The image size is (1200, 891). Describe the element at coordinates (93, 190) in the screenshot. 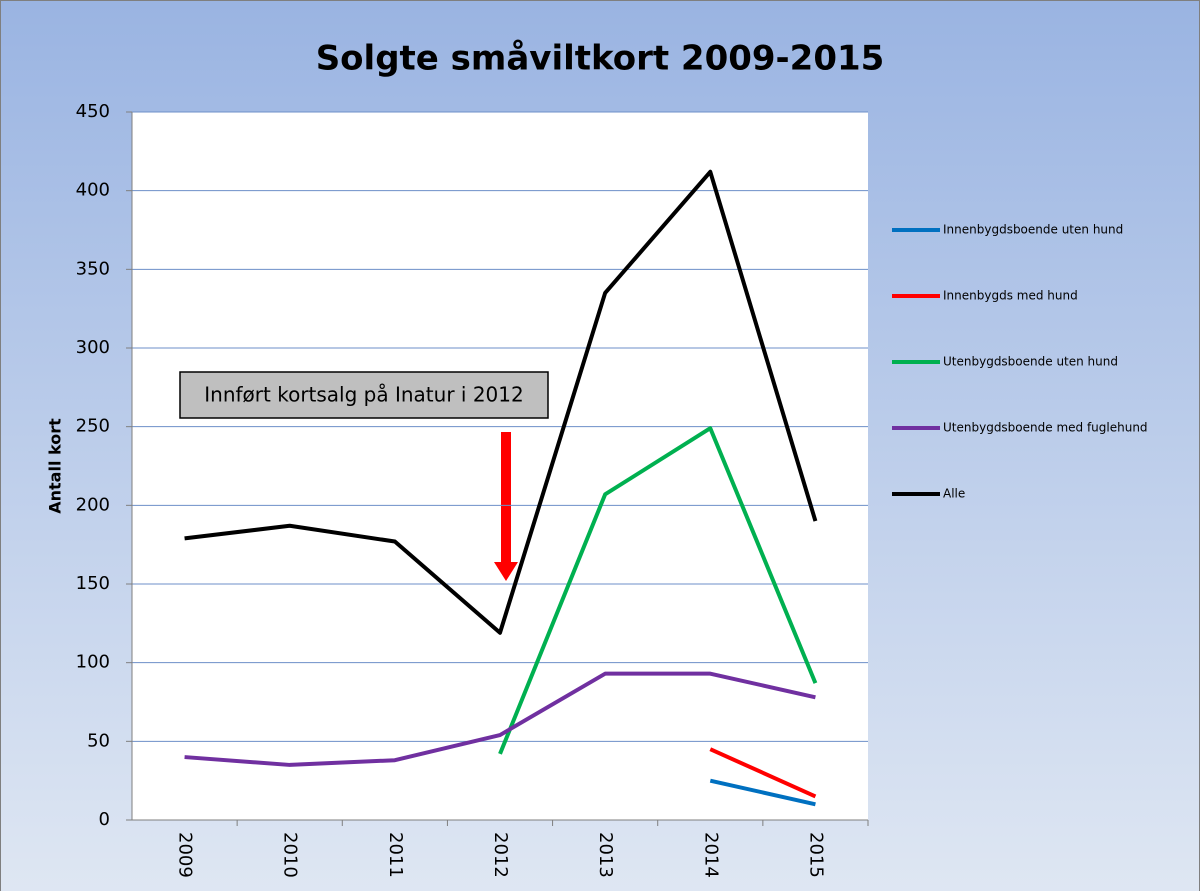

I see `y-tick-label: 400` at that location.